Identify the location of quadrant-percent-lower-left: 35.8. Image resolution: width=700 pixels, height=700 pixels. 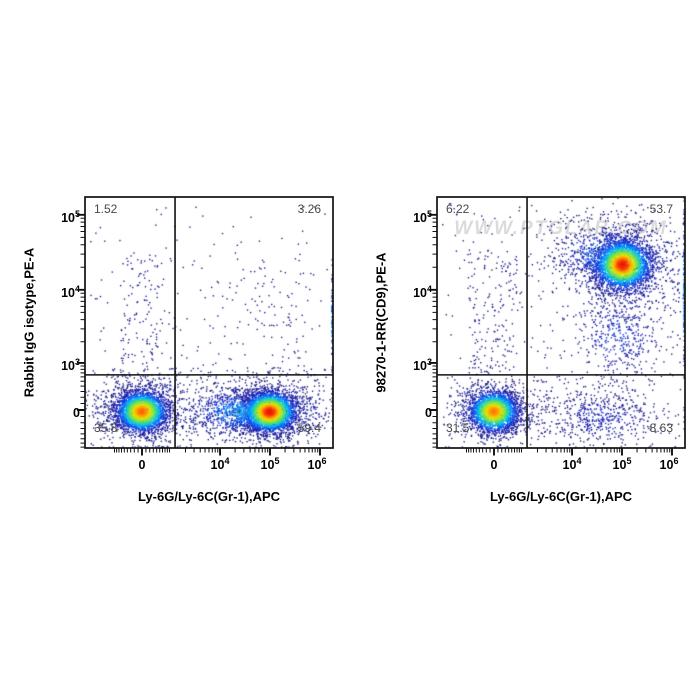
(106, 428).